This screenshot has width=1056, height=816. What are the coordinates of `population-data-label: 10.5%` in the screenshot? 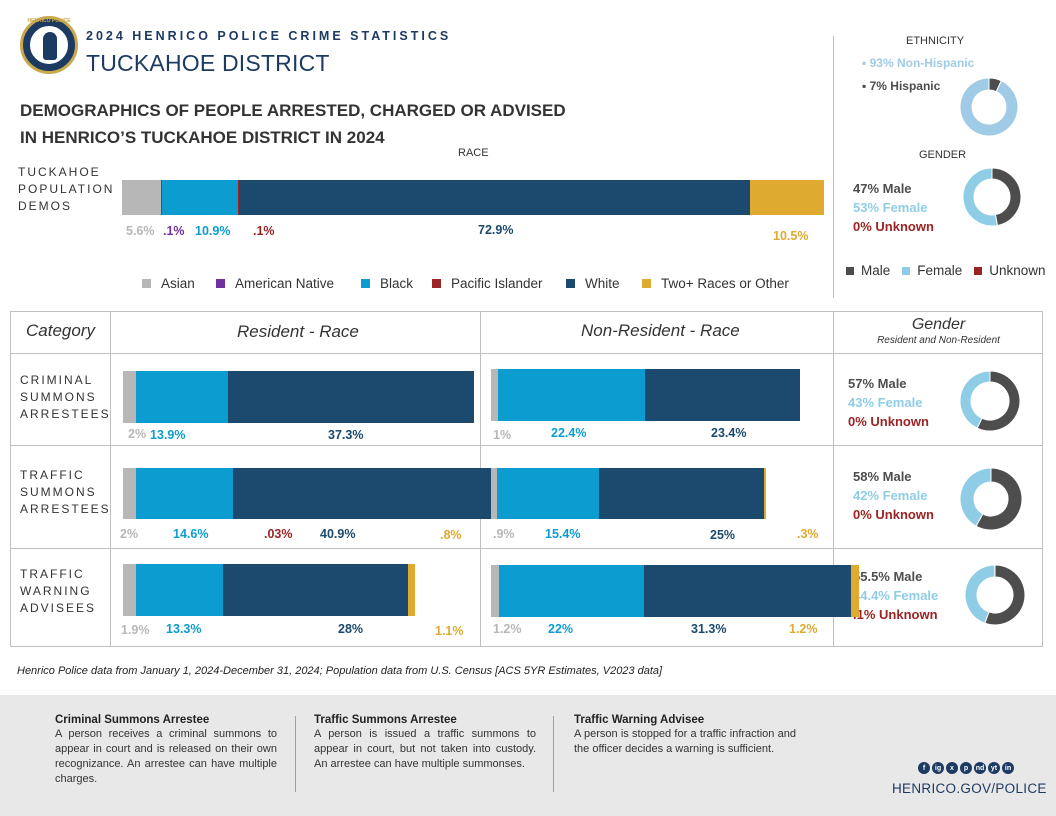 It's located at (791, 236).